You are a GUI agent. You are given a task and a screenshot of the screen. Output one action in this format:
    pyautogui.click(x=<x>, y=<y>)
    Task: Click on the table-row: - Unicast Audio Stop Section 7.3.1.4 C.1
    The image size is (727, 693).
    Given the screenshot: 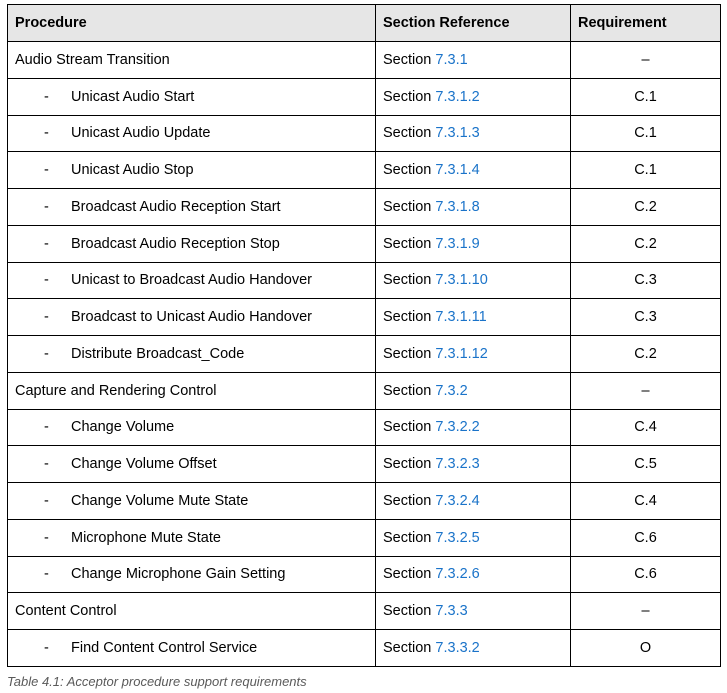 What is the action you would take?
    pyautogui.click(x=364, y=170)
    